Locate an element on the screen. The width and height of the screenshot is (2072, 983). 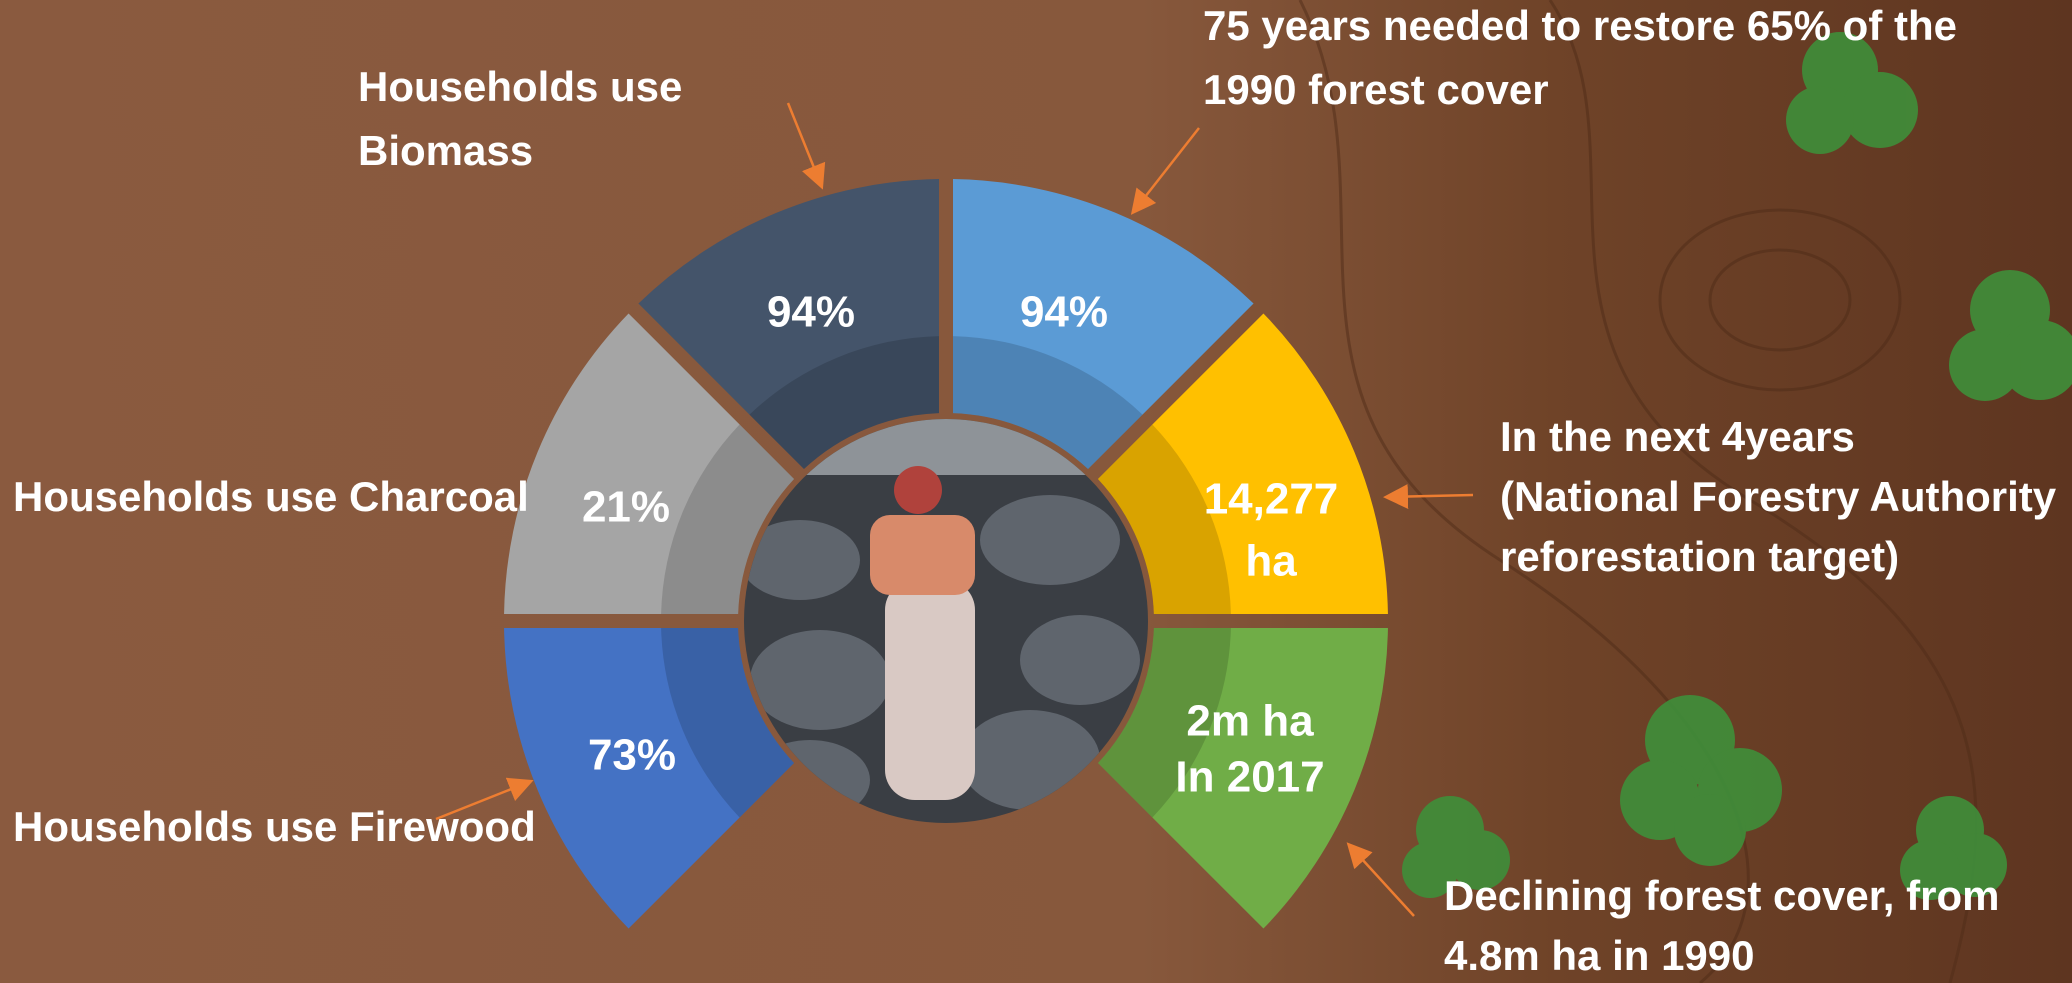
annotation: In the next 4years is located at coordinates (1677, 436).